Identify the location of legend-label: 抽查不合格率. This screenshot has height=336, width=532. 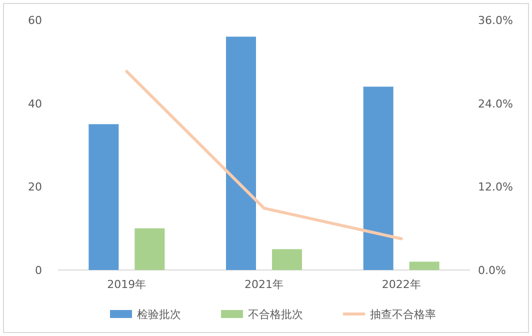
(403, 314).